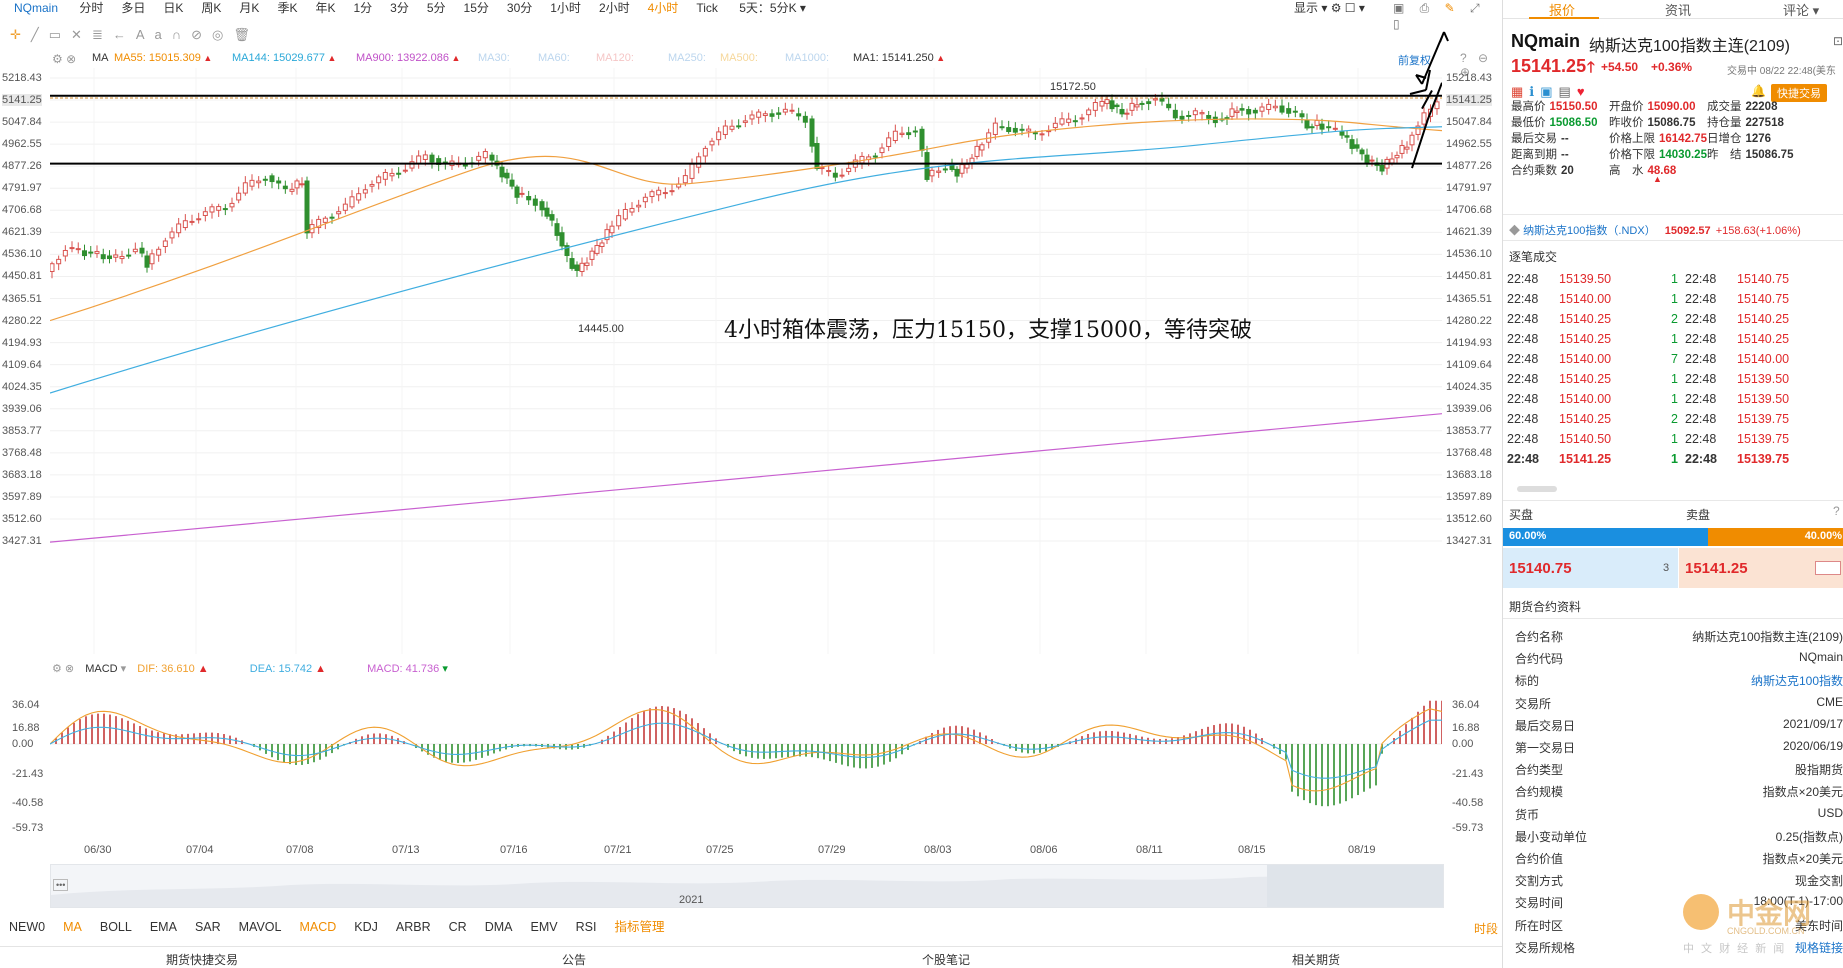 This screenshot has height=968, width=1843. Describe the element at coordinates (1554, 107) in the screenshot. I see `quote-item: 最高价 15150.50` at that location.